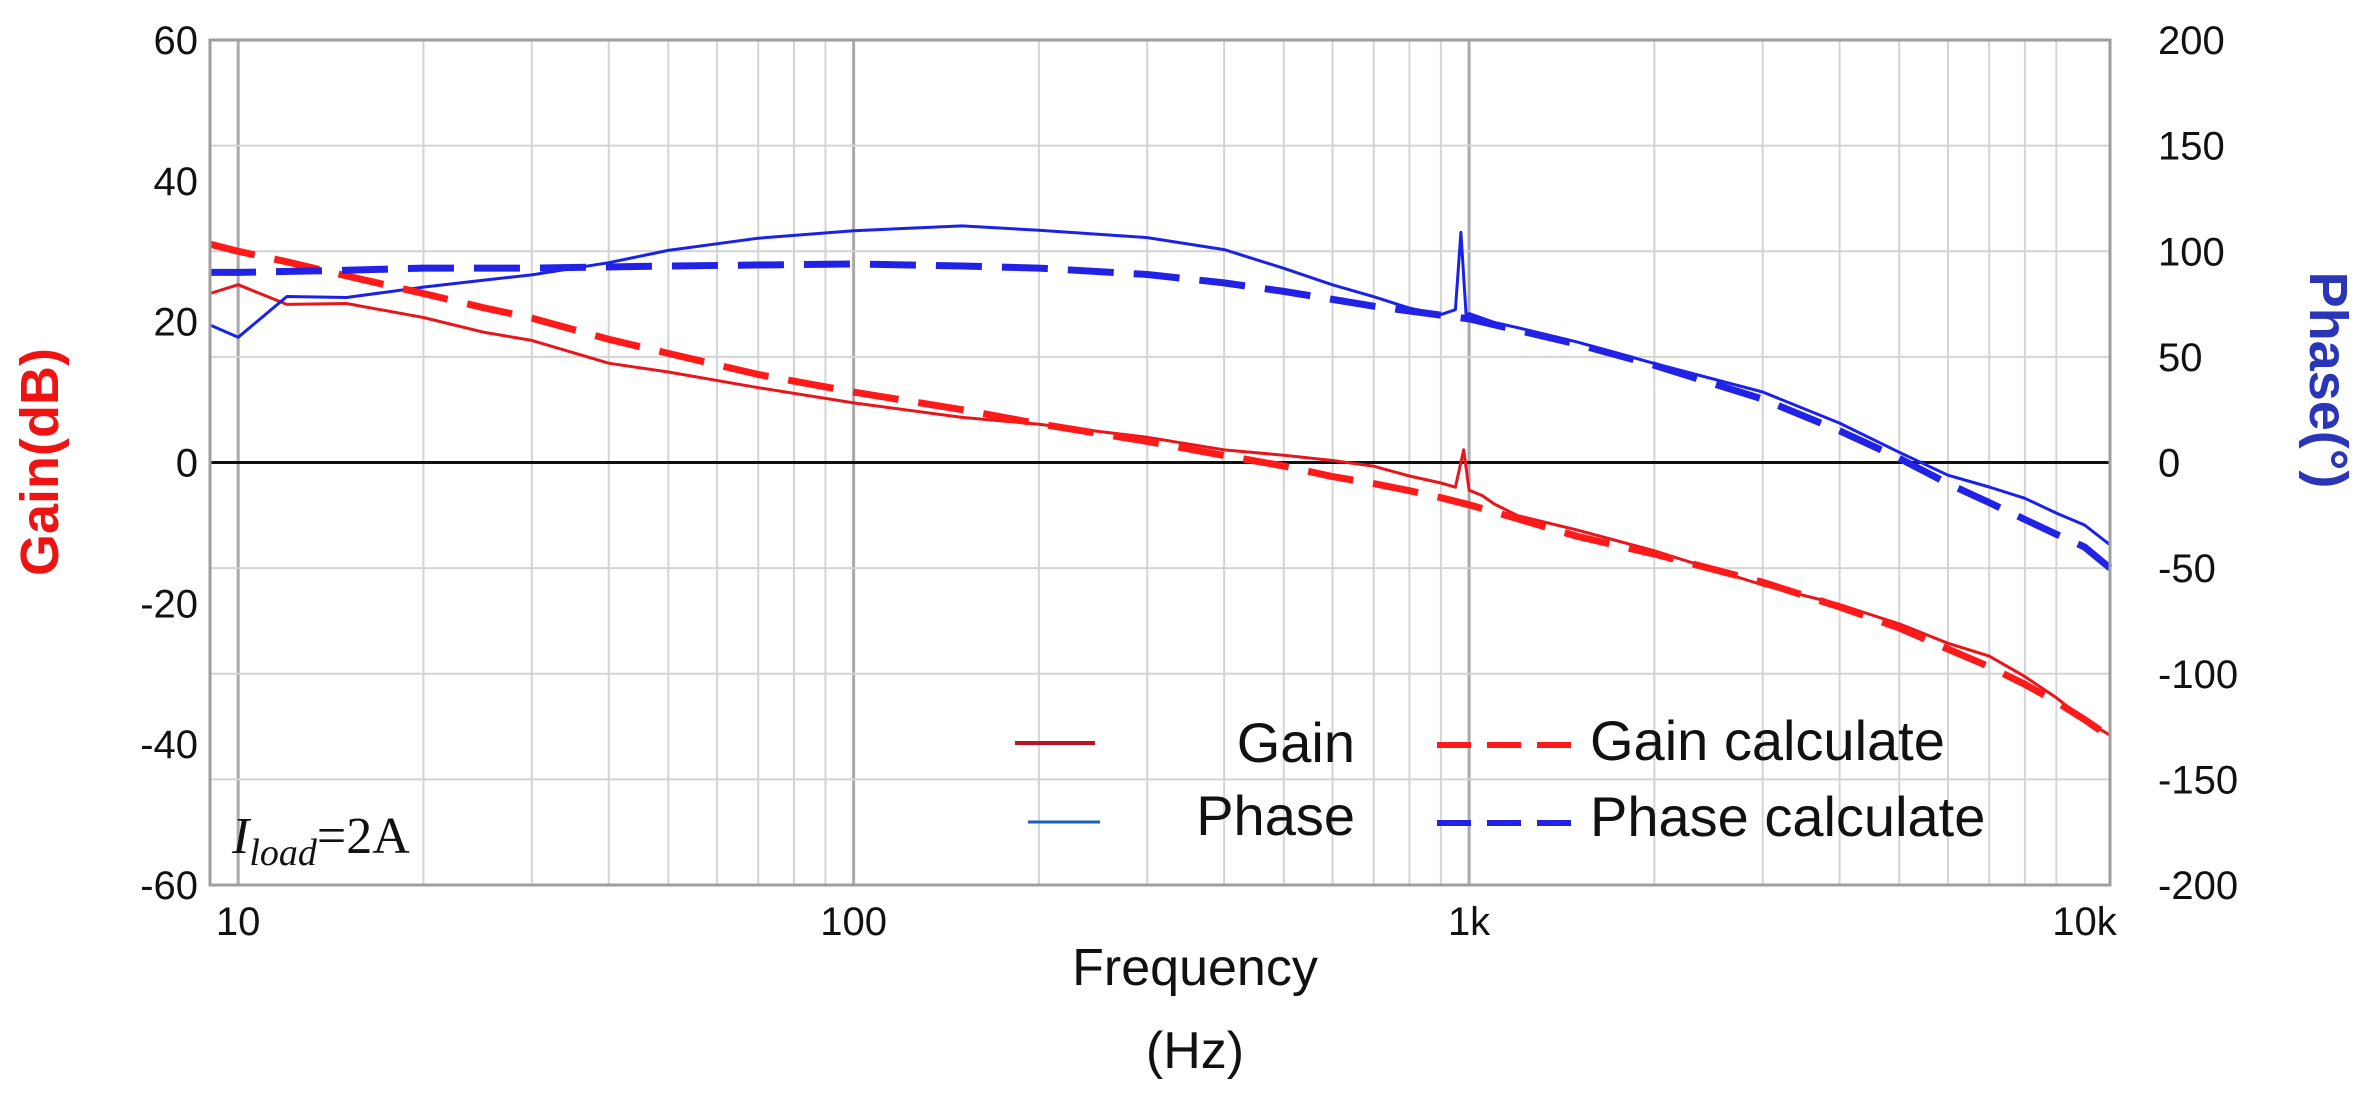 This screenshot has width=2380, height=1099. I want to click on y-right-tick-label: 0, so click(2169, 464).